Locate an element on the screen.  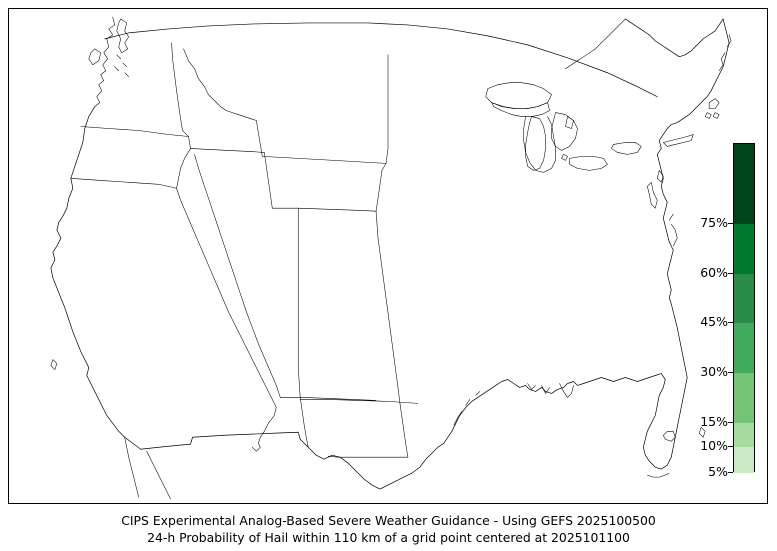
border-az-nm is located at coordinates (304, 422).